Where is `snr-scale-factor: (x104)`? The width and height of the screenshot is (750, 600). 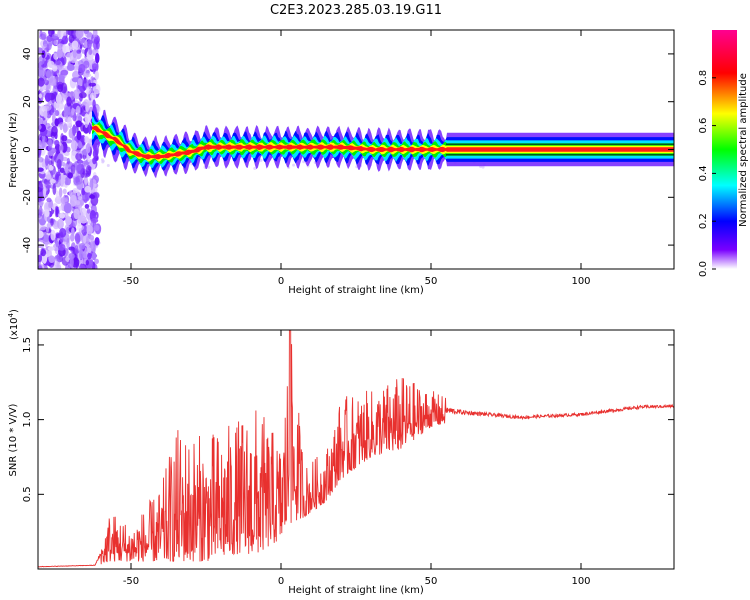
snr-scale-factor: (x104) is located at coordinates (13, 324).